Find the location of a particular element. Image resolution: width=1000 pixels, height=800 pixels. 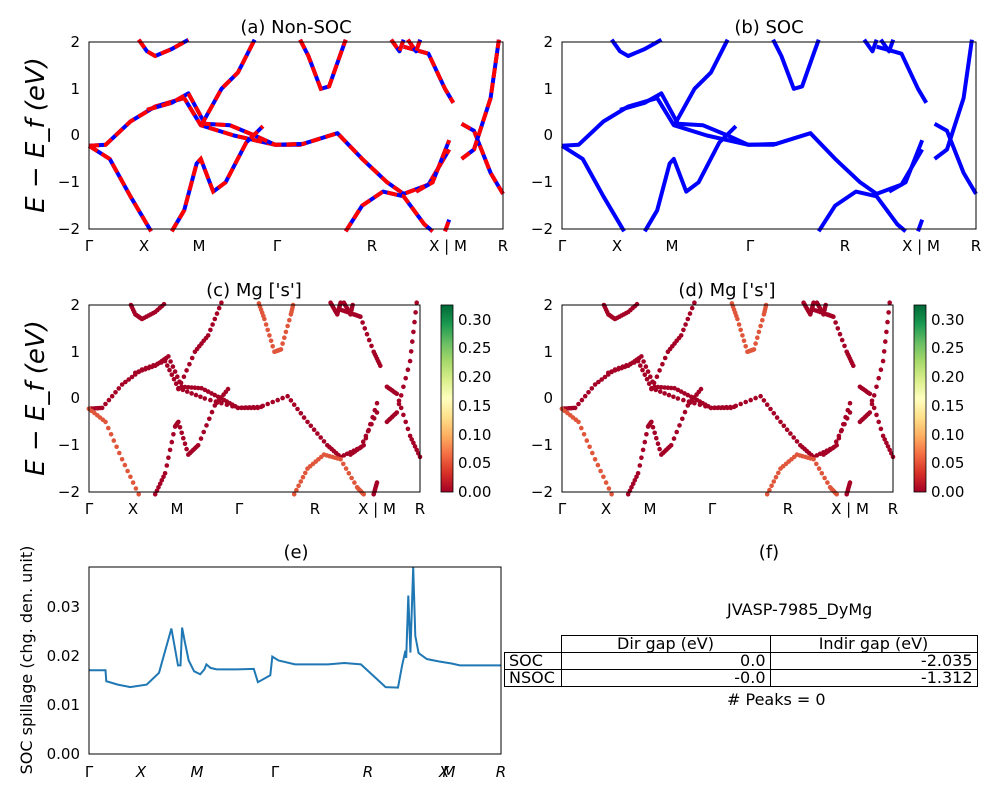

c-ytick-4: 2 is located at coordinates (75, 305).